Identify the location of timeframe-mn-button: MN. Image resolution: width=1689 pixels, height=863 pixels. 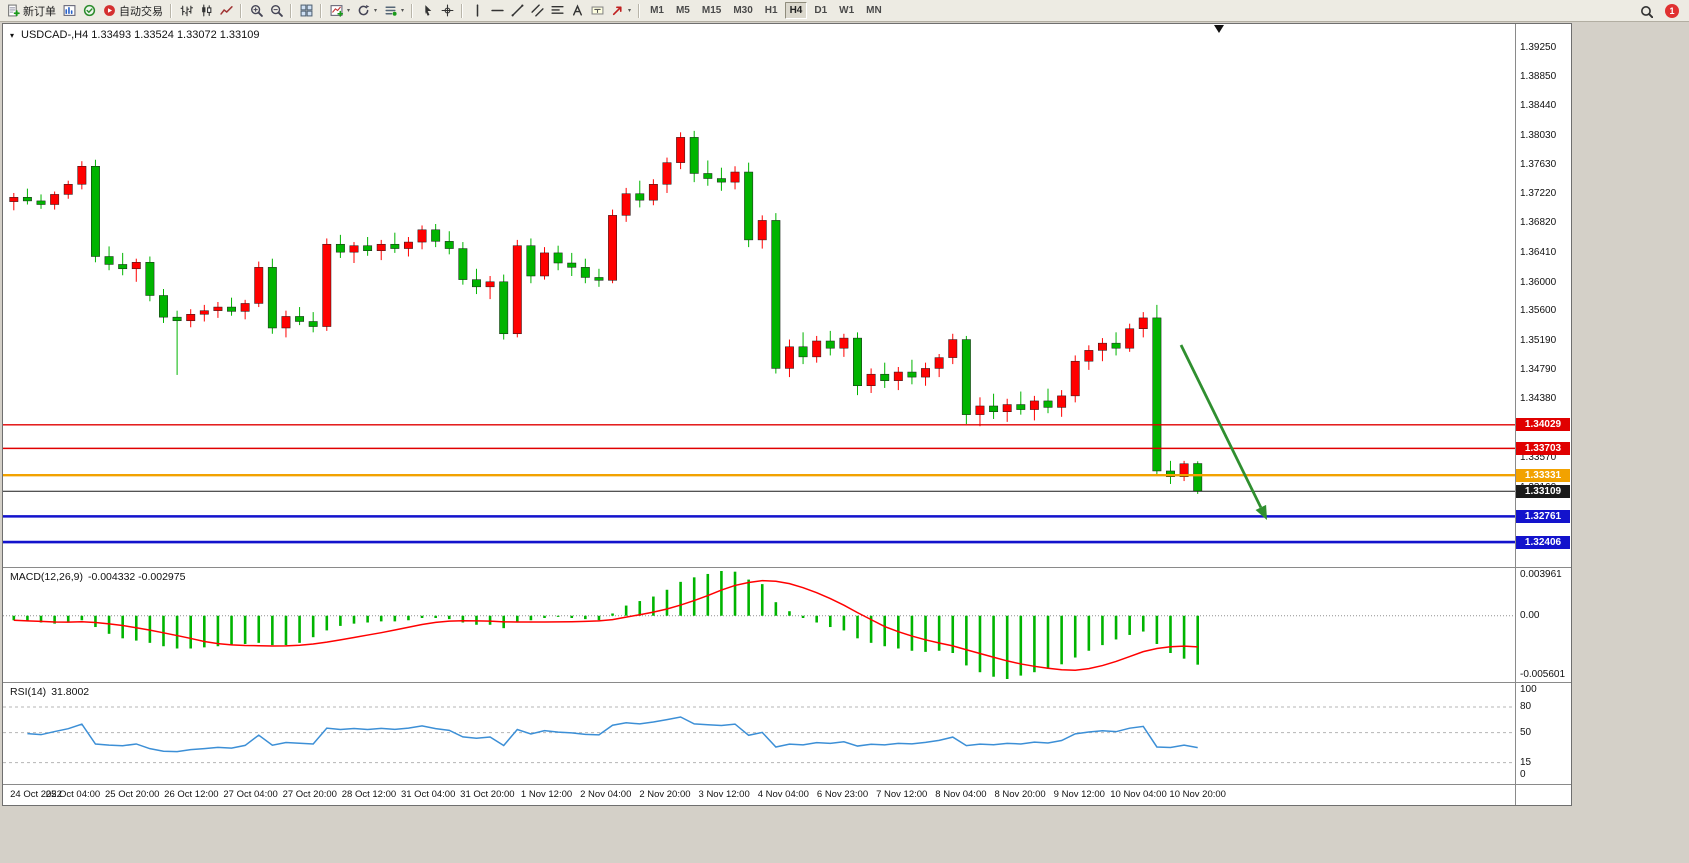
(874, 10).